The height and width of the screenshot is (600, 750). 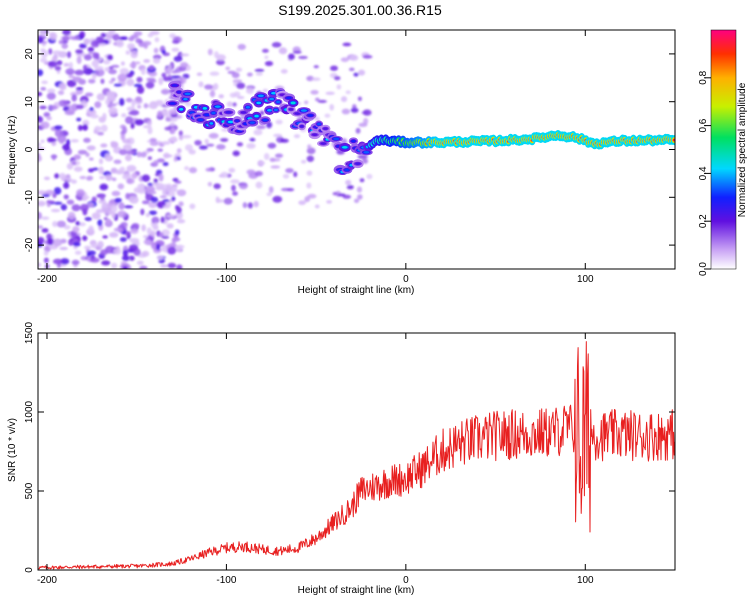 I want to click on snr-ytick-label: 500, so click(x=29, y=490).